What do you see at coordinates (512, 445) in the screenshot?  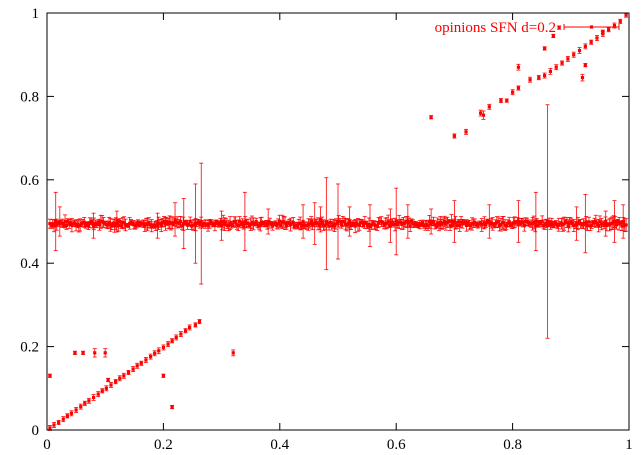 I see `x-tick-label: 0.8` at bounding box center [512, 445].